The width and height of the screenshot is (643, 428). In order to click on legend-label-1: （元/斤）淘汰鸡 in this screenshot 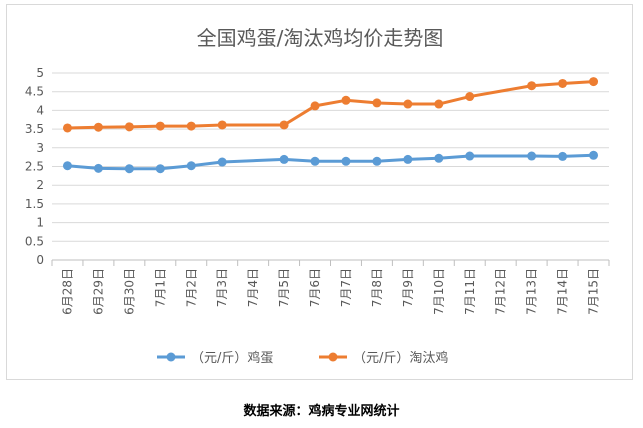, I will do `click(400, 358)`.